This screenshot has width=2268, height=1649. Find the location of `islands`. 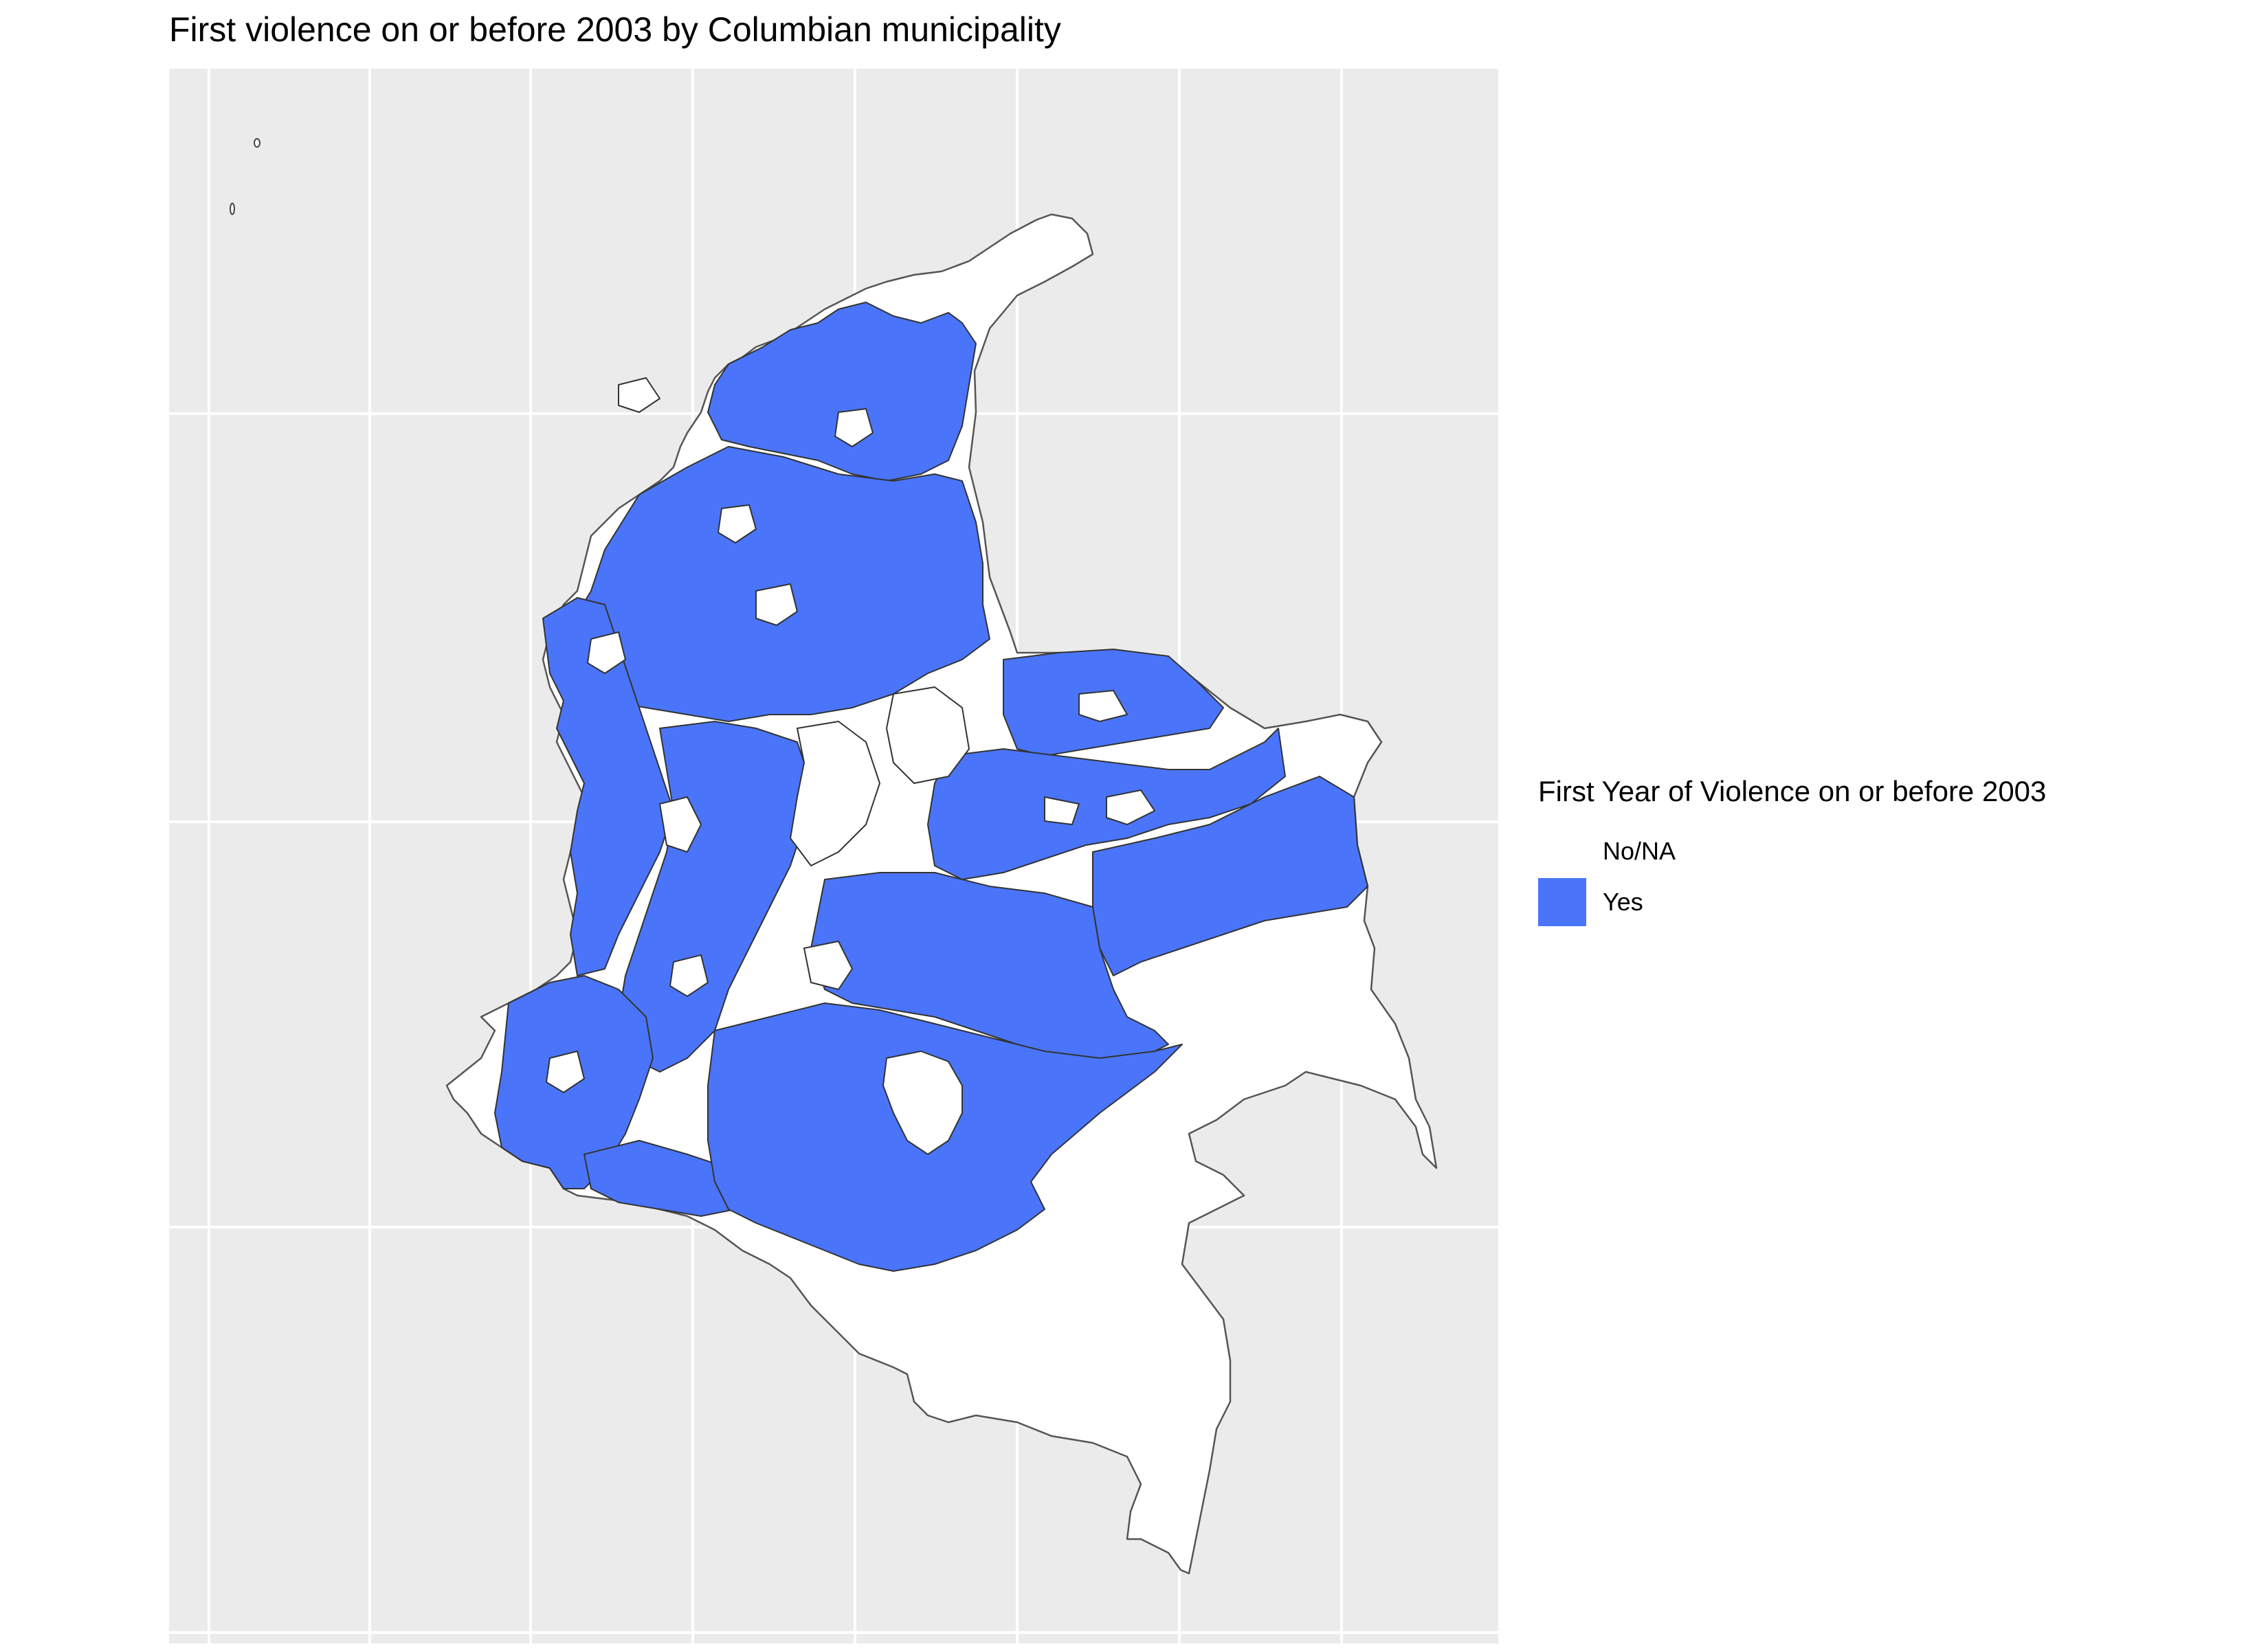

islands is located at coordinates (245, 176).